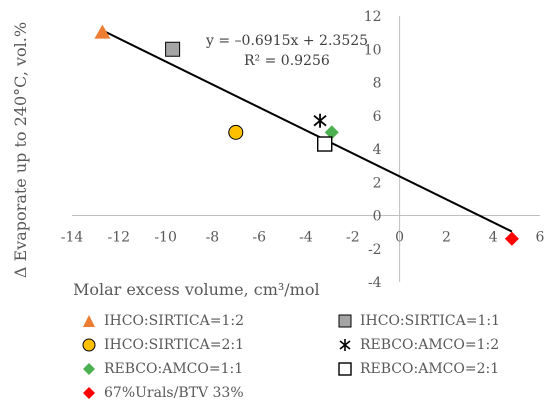 The image size is (550, 417). I want to click on y-tick-label: 8, so click(377, 84).